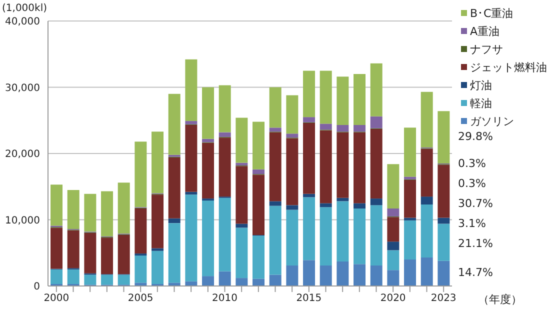  What do you see at coordinates (37, 287) in the screenshot?
I see `y-tick-label: 0` at bounding box center [37, 287].